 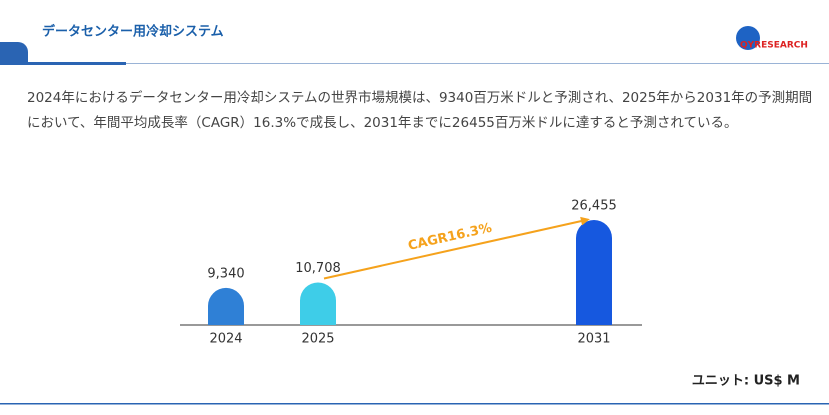 What do you see at coordinates (318, 268) in the screenshot?
I see `value-label: 10,708` at bounding box center [318, 268].